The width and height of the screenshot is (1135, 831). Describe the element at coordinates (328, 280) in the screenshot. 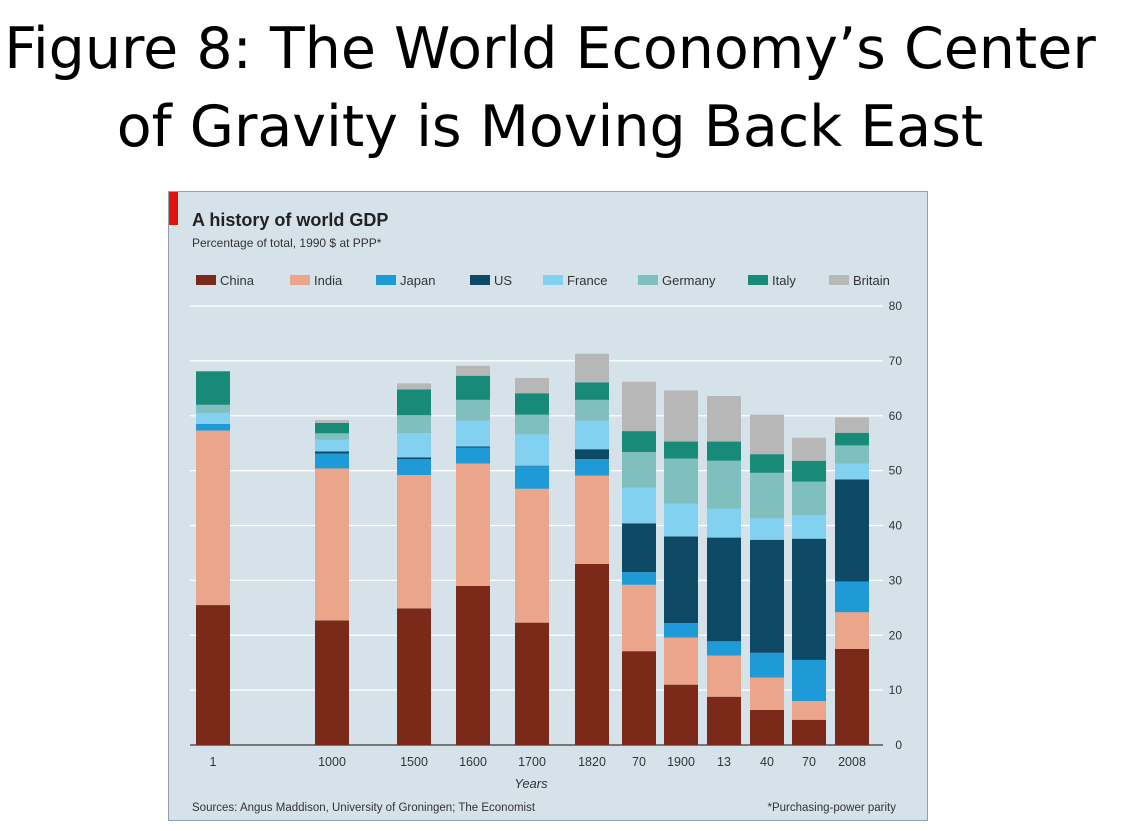

I see `legend-label-india: India` at that location.